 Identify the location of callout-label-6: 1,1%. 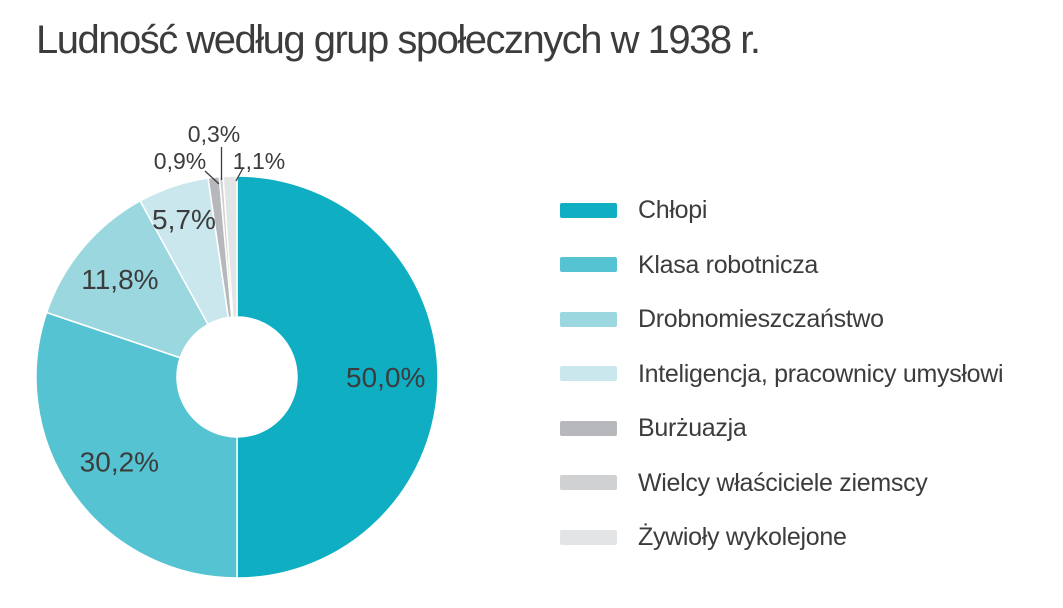
(259, 161).